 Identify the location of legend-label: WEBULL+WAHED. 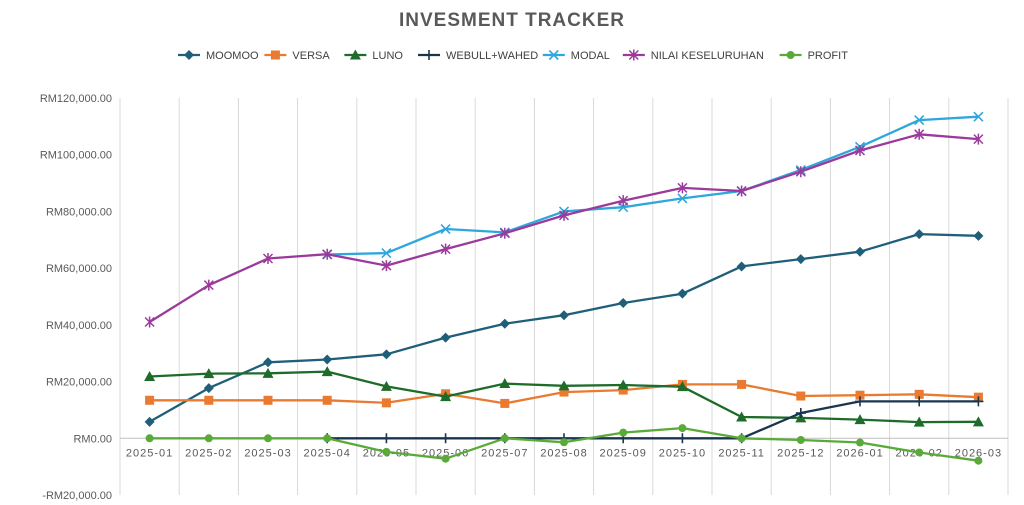
(492, 56).